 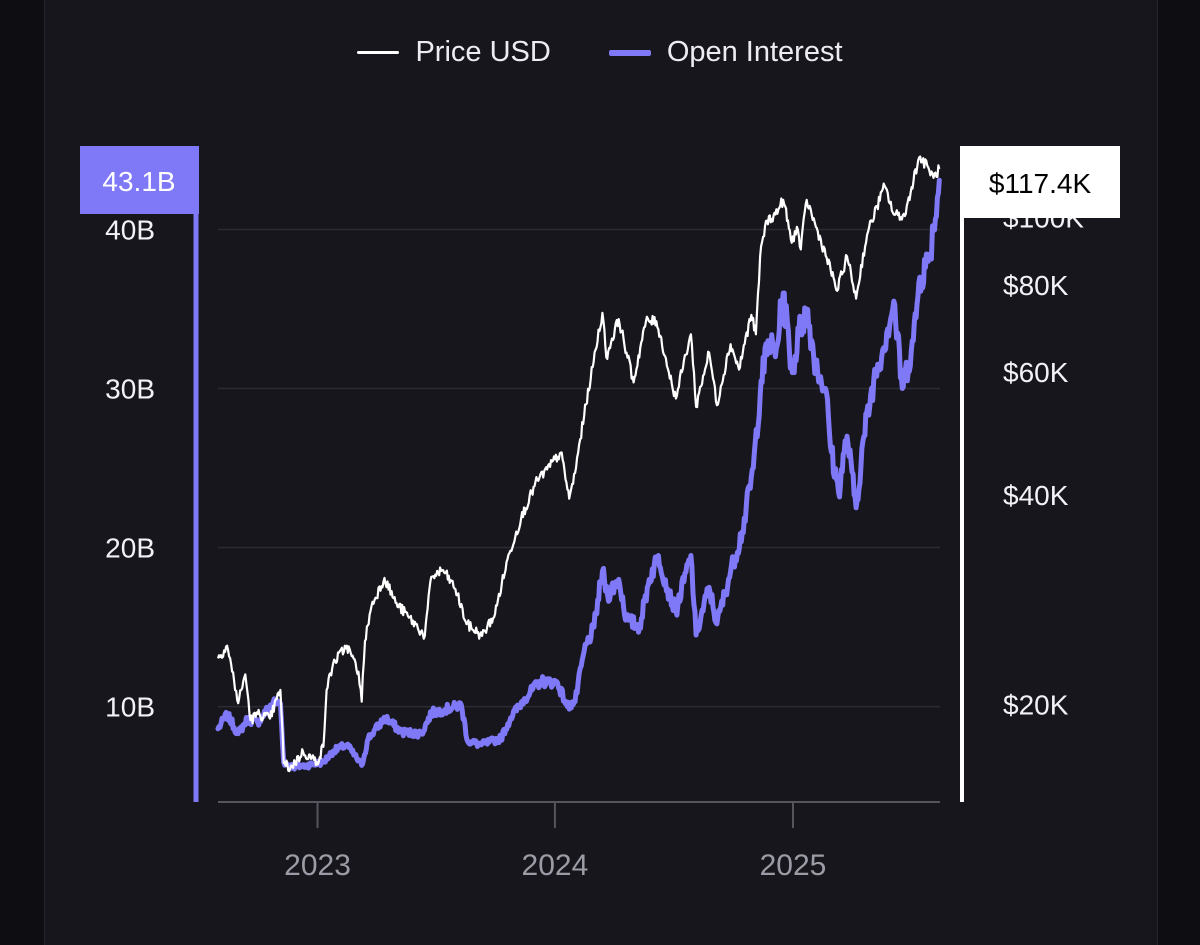 I want to click on x-tick-label-2: 2025, so click(x=793, y=865).